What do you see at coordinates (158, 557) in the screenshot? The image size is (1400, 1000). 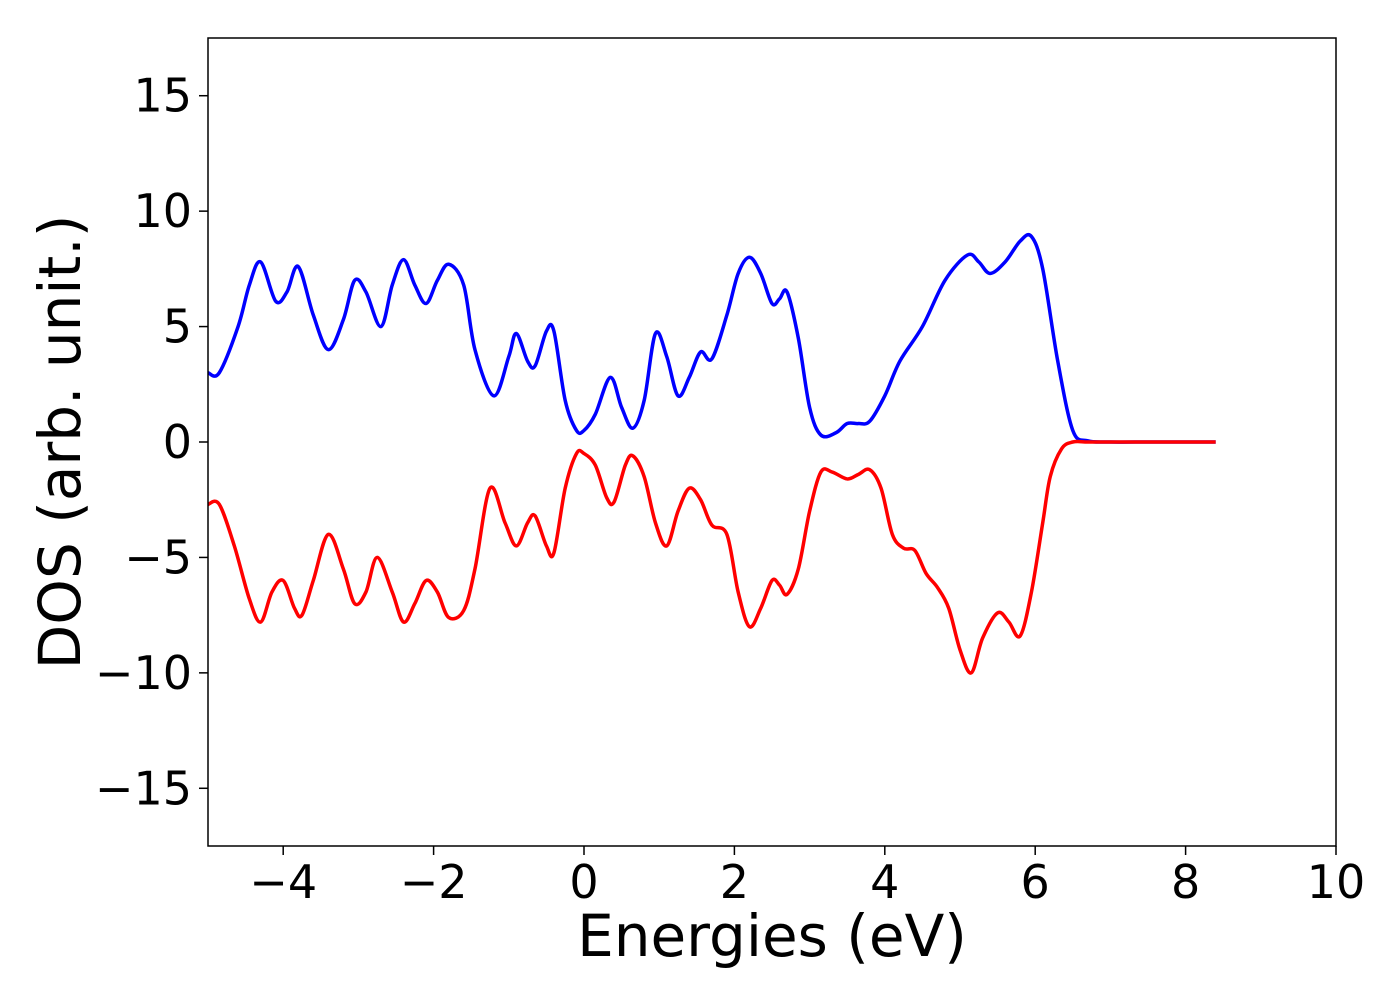 I see `y-tick-label: −5` at bounding box center [158, 557].